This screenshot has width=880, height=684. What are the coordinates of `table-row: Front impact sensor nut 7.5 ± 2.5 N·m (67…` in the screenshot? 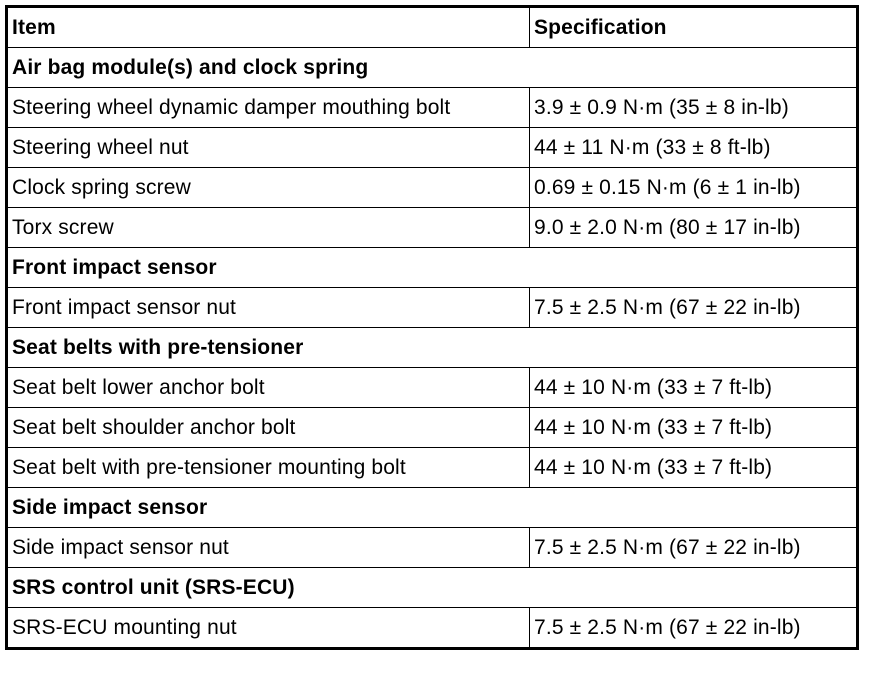 It's located at (432, 307).